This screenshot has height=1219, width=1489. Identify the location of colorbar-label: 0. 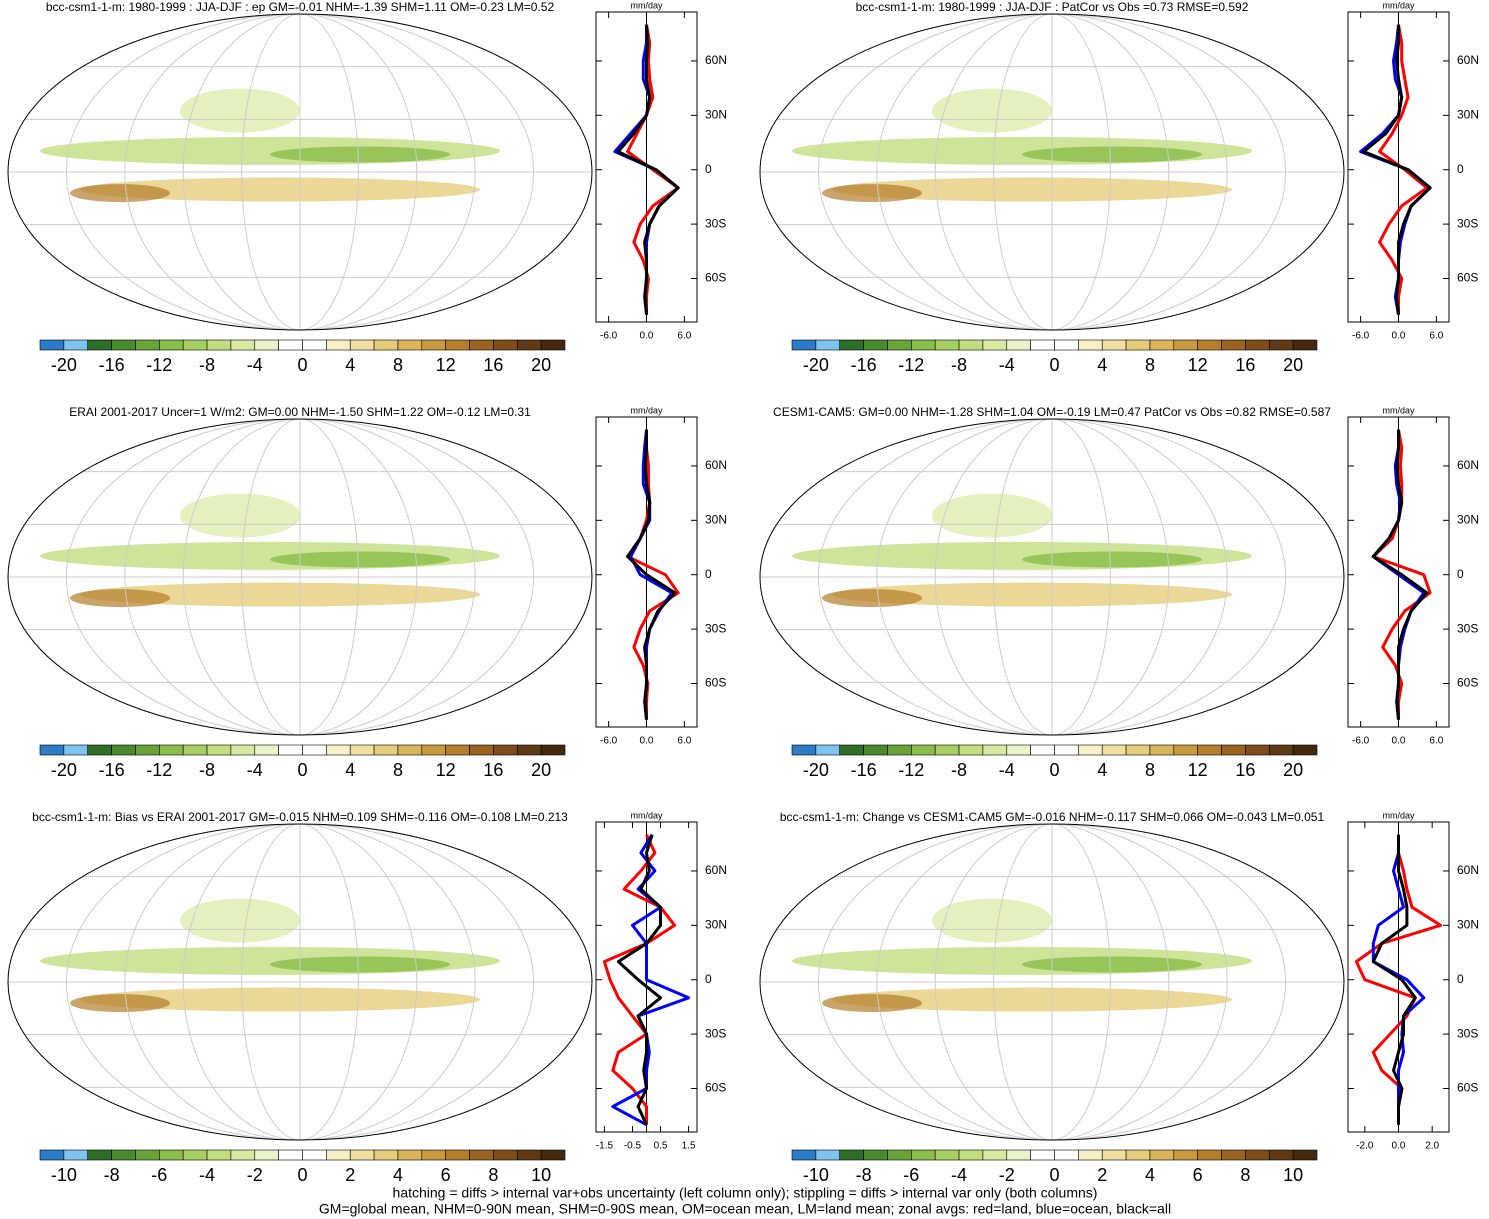
(1054, 1175).